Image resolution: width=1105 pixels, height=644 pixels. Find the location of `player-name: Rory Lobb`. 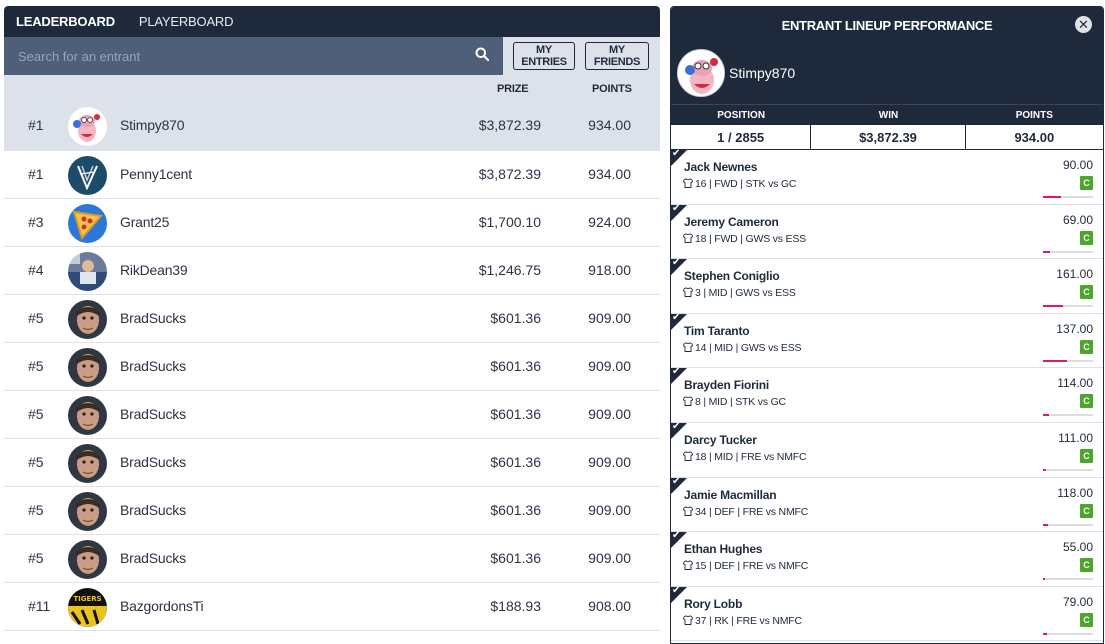

player-name: Rory Lobb is located at coordinates (713, 603).